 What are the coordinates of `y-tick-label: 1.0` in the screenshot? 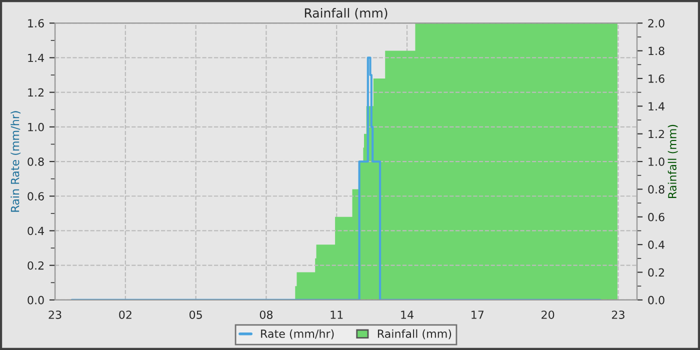 It's located at (36, 127).